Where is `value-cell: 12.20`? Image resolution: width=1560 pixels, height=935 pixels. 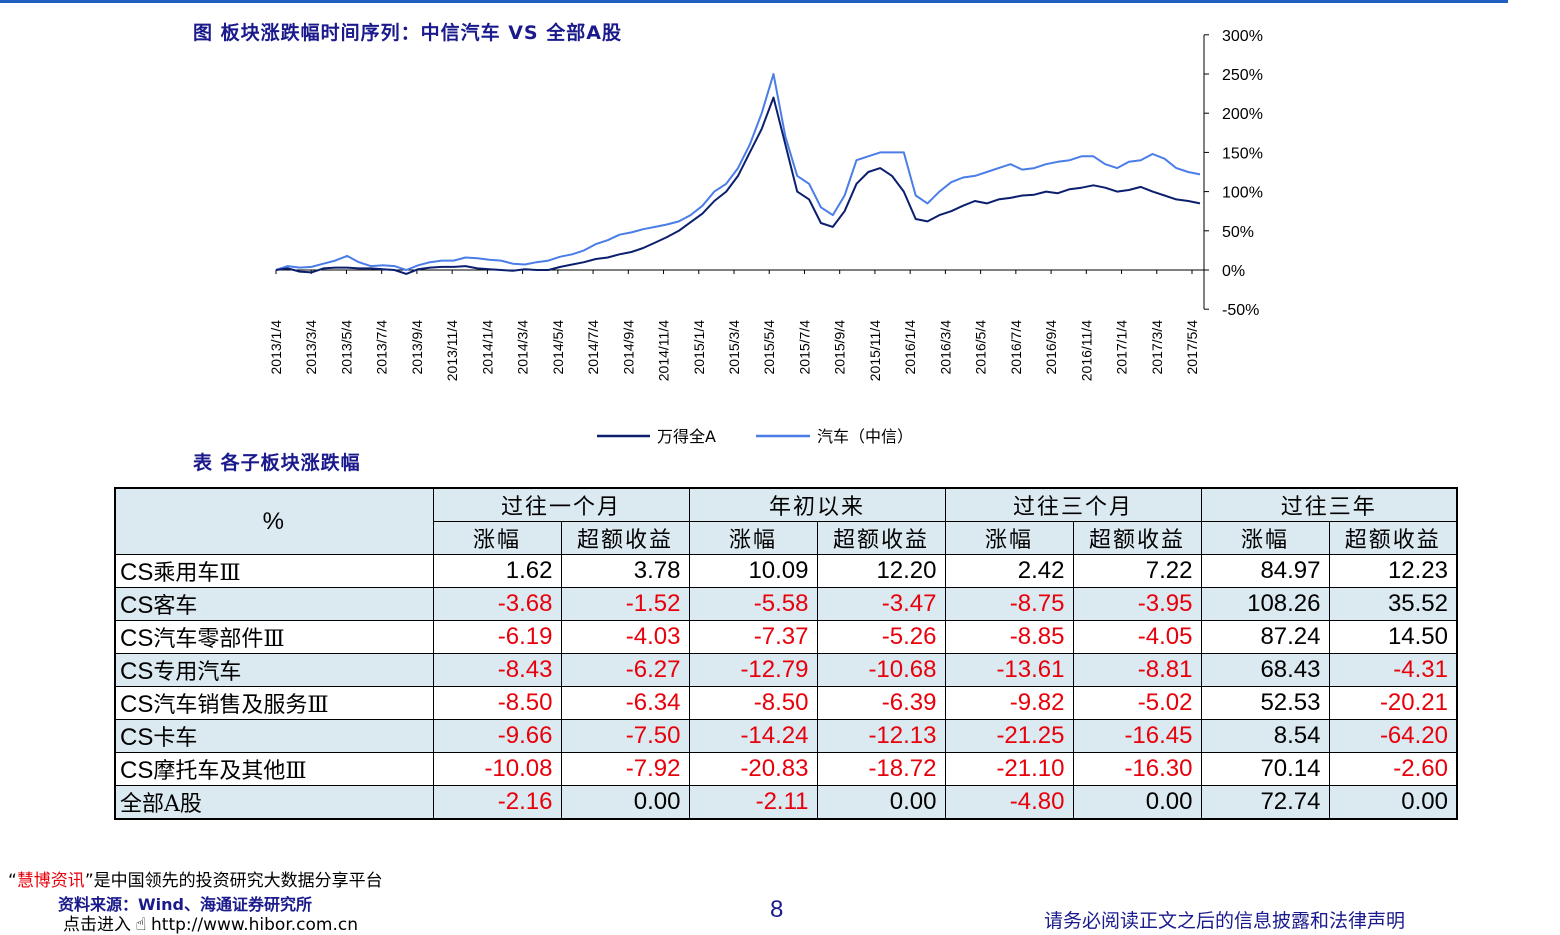
value-cell: 12.20 is located at coordinates (881, 571).